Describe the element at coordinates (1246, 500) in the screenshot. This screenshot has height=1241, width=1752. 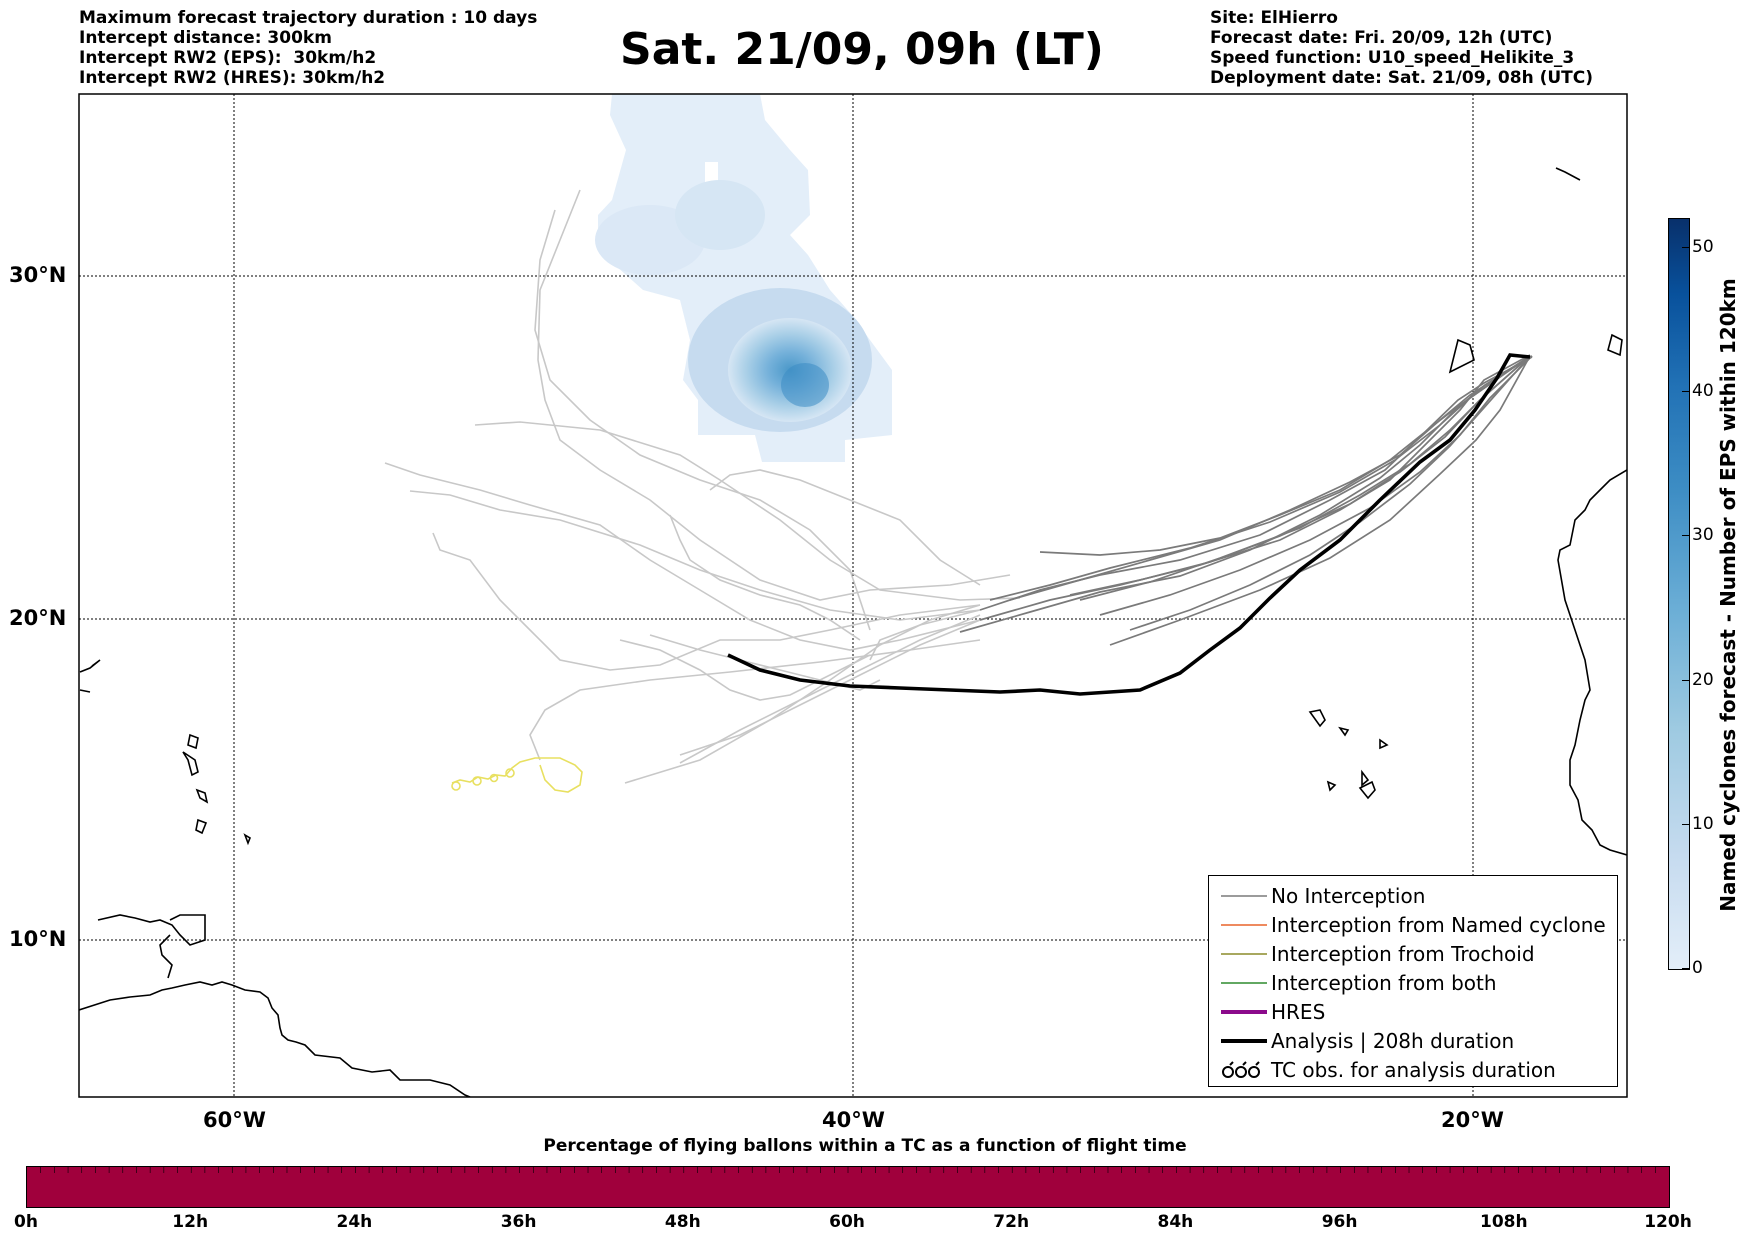
I see `no-interception-trajectories` at that location.